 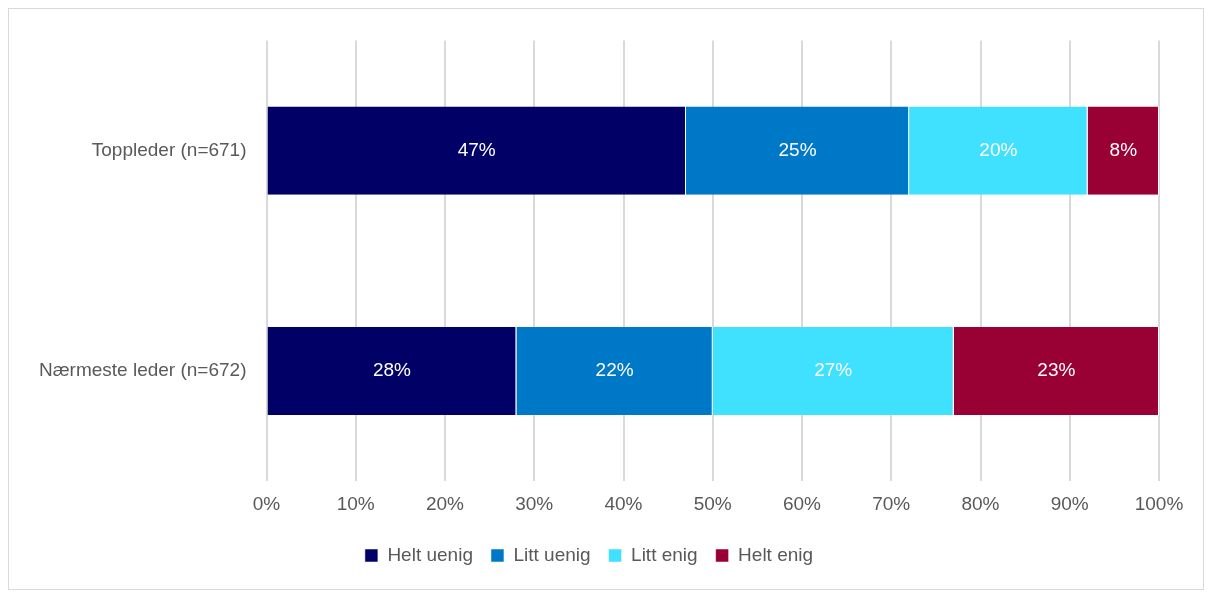 What do you see at coordinates (445, 503) in the screenshot?
I see `x-tick-label: 20%` at bounding box center [445, 503].